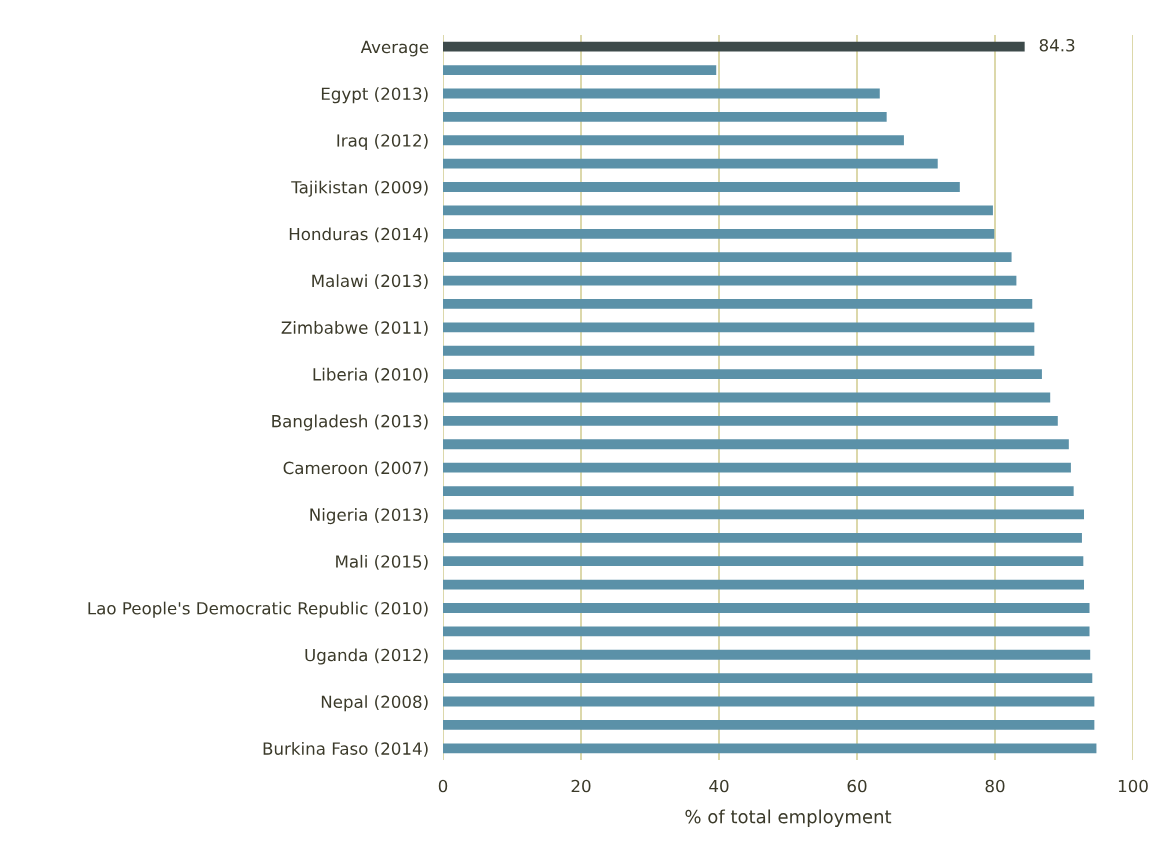 This screenshot has width=1169, height=867. What do you see at coordinates (581, 786) in the screenshot?
I see `x-tick-label: 20` at bounding box center [581, 786].